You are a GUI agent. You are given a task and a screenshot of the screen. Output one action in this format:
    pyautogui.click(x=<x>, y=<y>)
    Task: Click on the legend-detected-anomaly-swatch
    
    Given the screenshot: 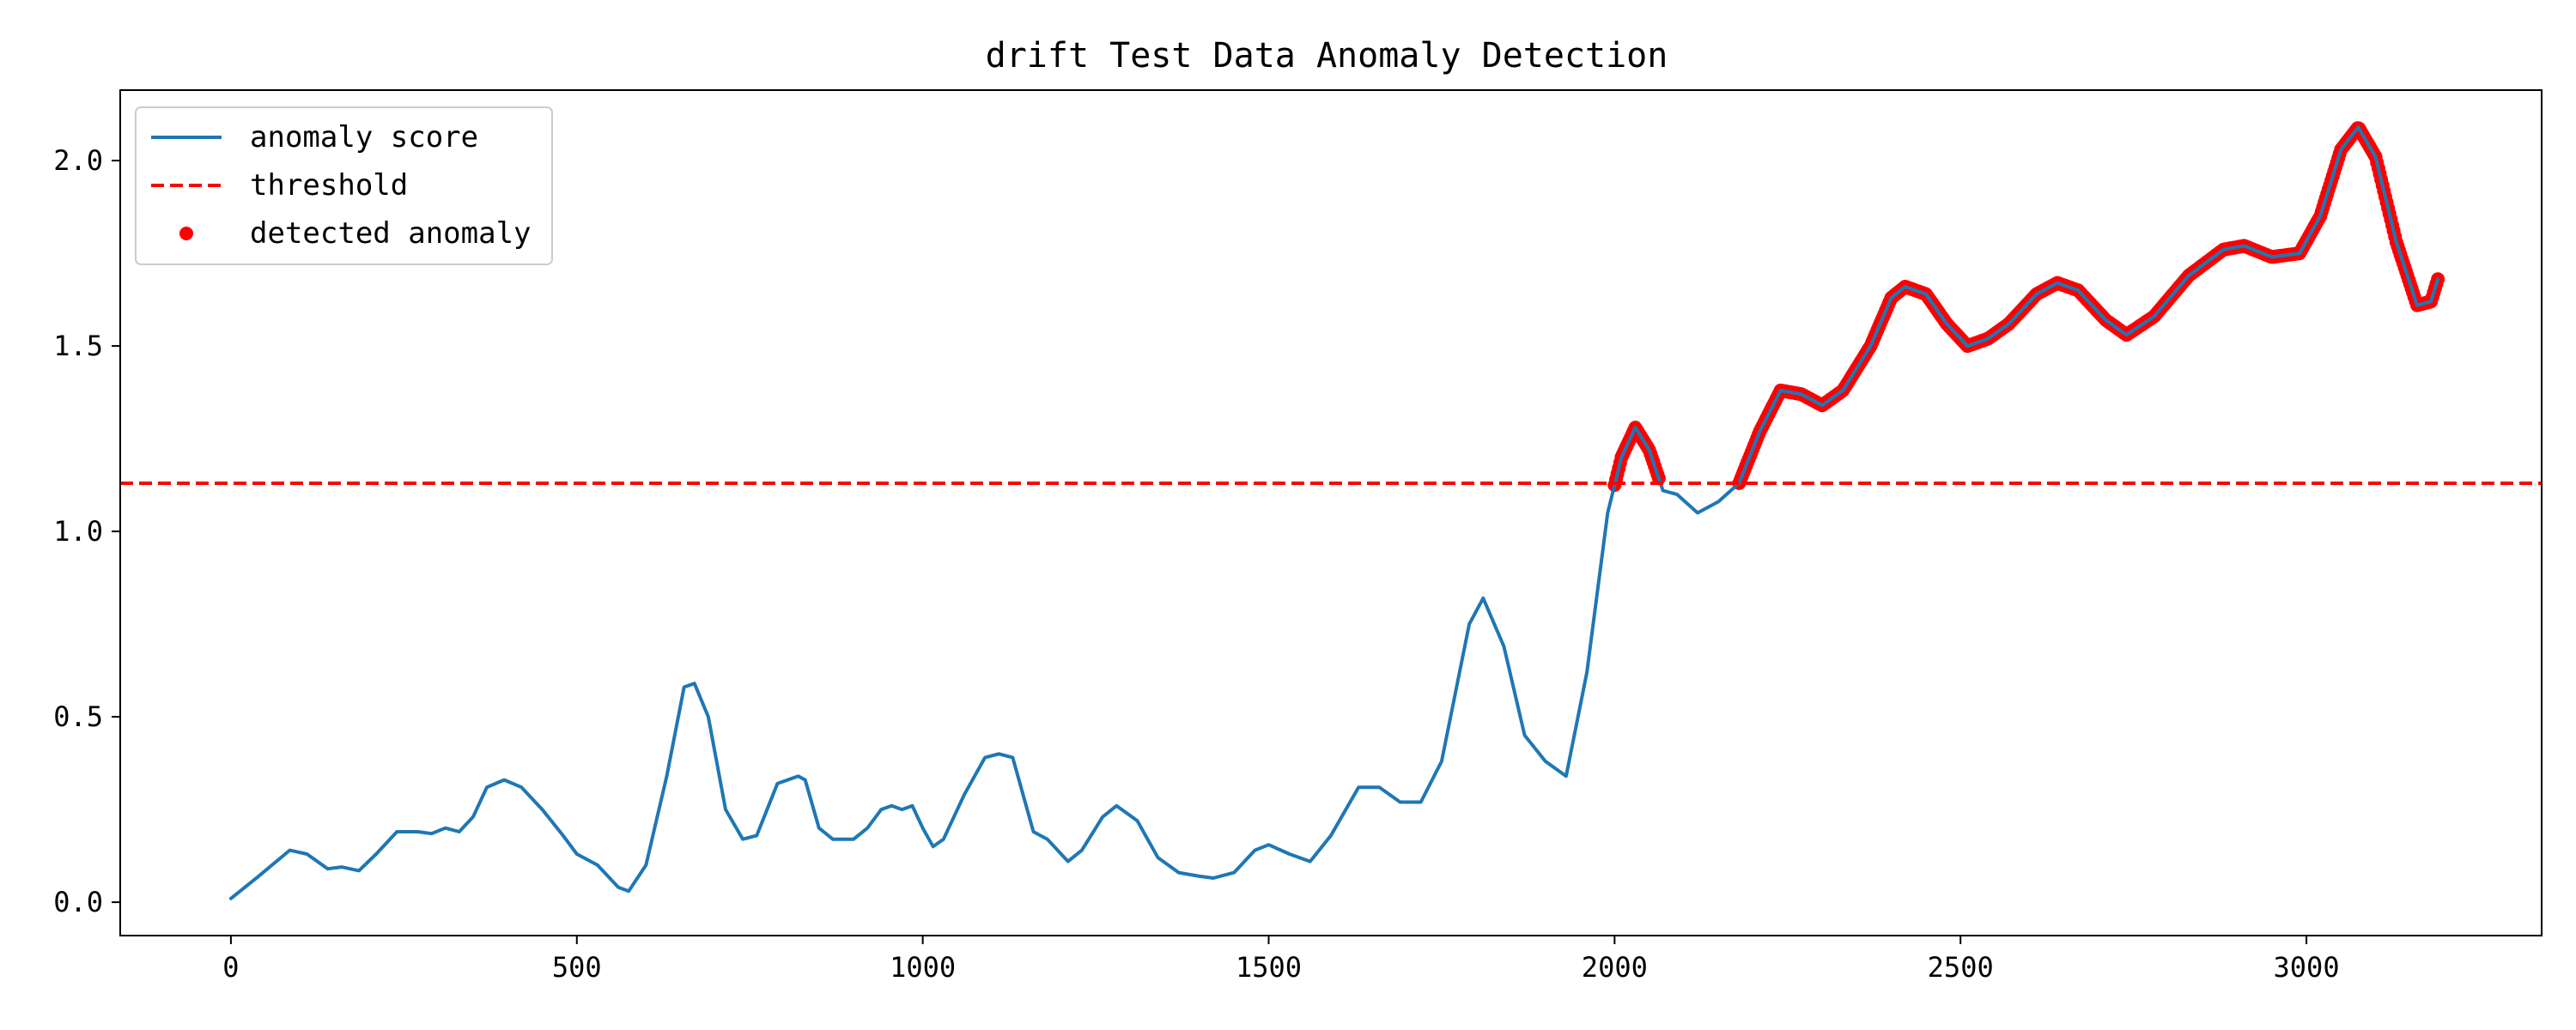 What is the action you would take?
    pyautogui.click(x=186, y=233)
    